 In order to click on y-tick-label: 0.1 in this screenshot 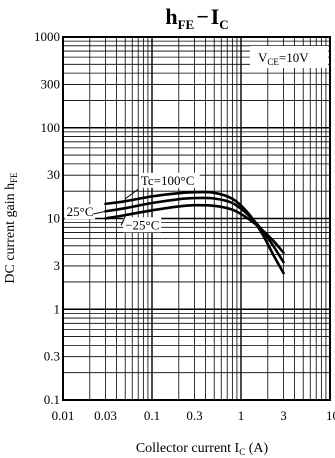, I will do `click(52, 399)`.